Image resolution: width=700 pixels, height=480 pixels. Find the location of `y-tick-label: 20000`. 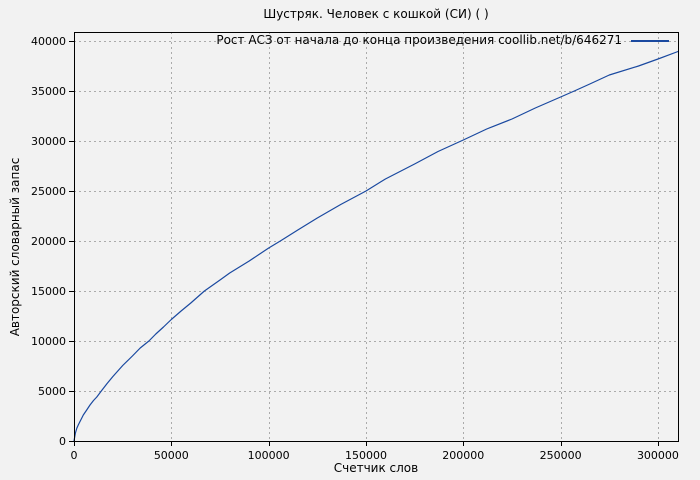

y-tick-label: 20000 is located at coordinates (48, 241).